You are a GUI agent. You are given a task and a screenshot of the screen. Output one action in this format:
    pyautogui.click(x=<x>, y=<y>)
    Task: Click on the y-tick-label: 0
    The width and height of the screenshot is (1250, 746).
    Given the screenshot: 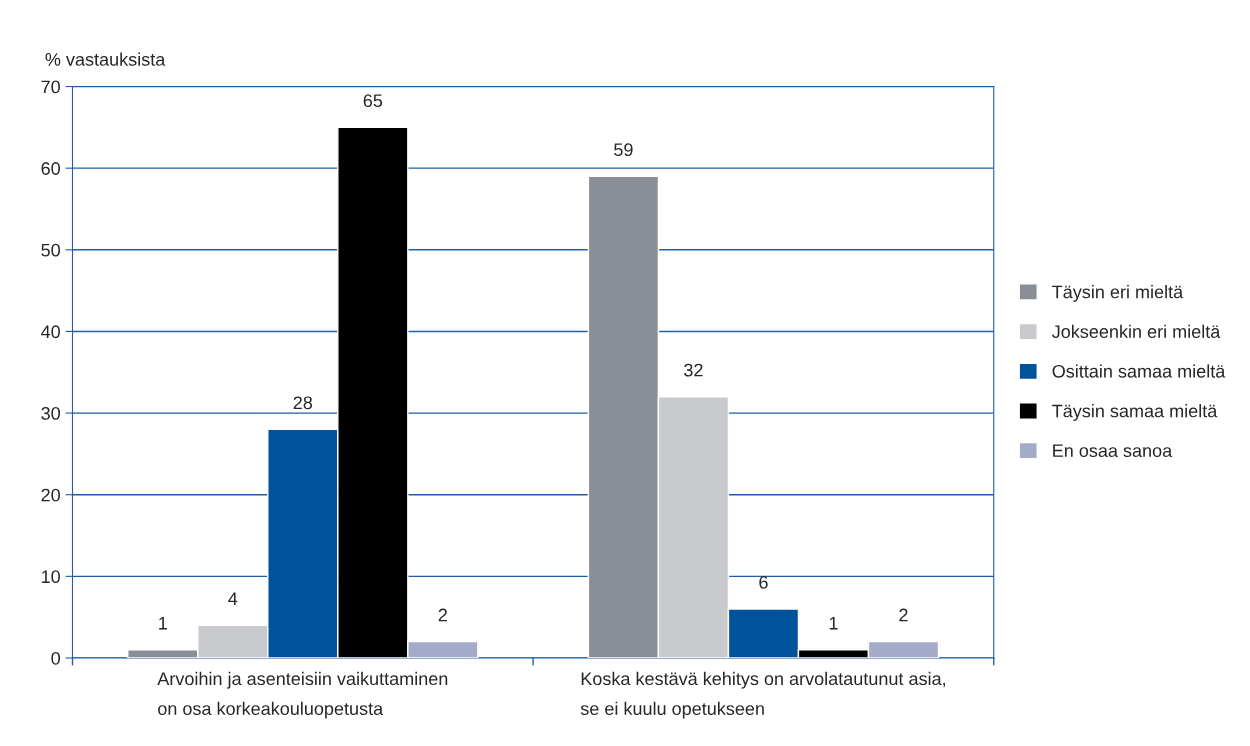 What is the action you would take?
    pyautogui.click(x=55, y=658)
    